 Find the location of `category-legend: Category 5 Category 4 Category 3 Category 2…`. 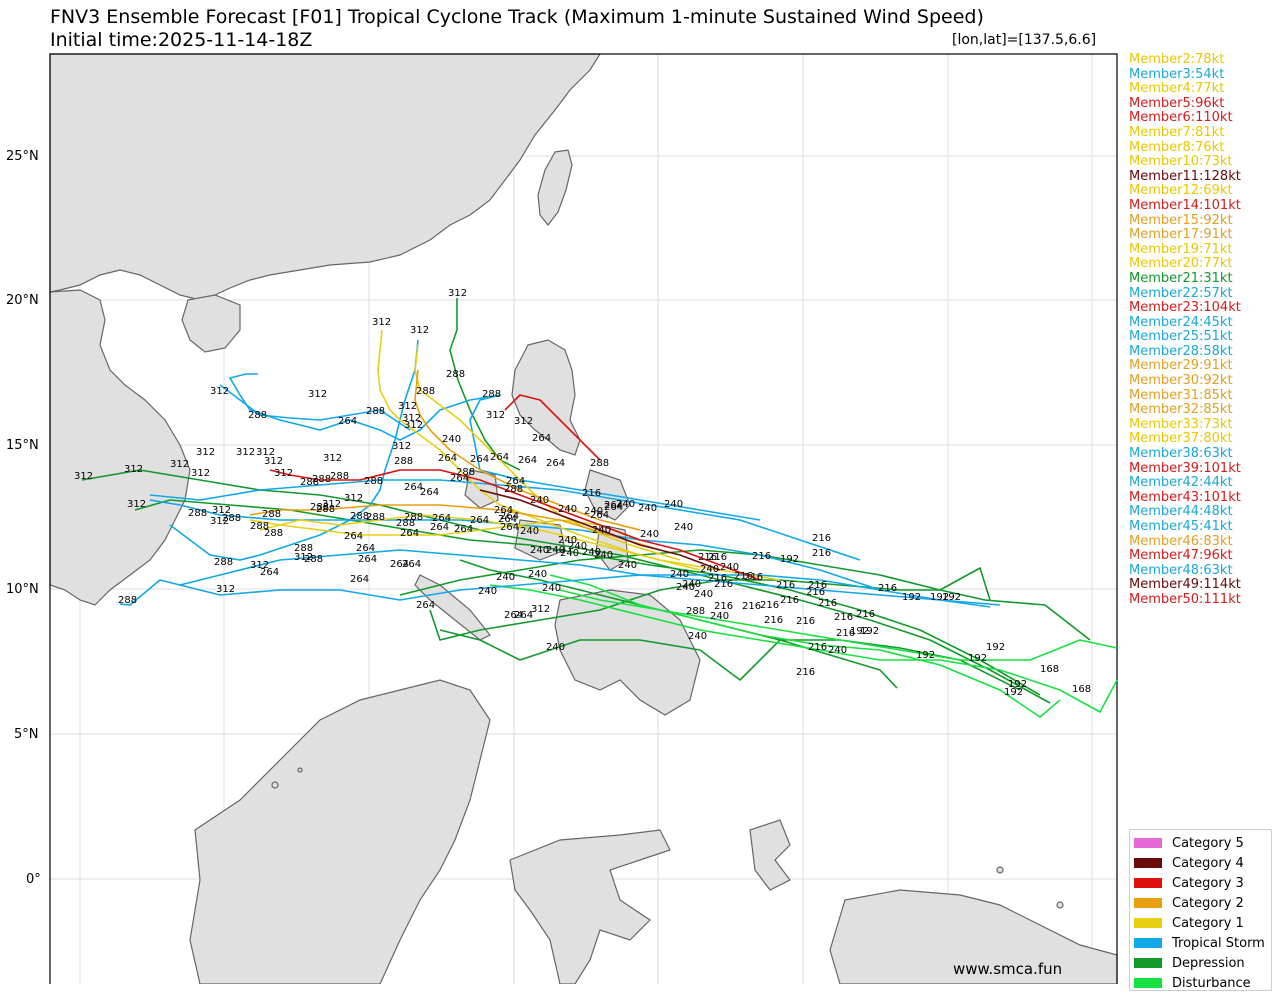

category-legend: Category 5 Category 4 Category 3 Category 2… is located at coordinates (1200, 910).